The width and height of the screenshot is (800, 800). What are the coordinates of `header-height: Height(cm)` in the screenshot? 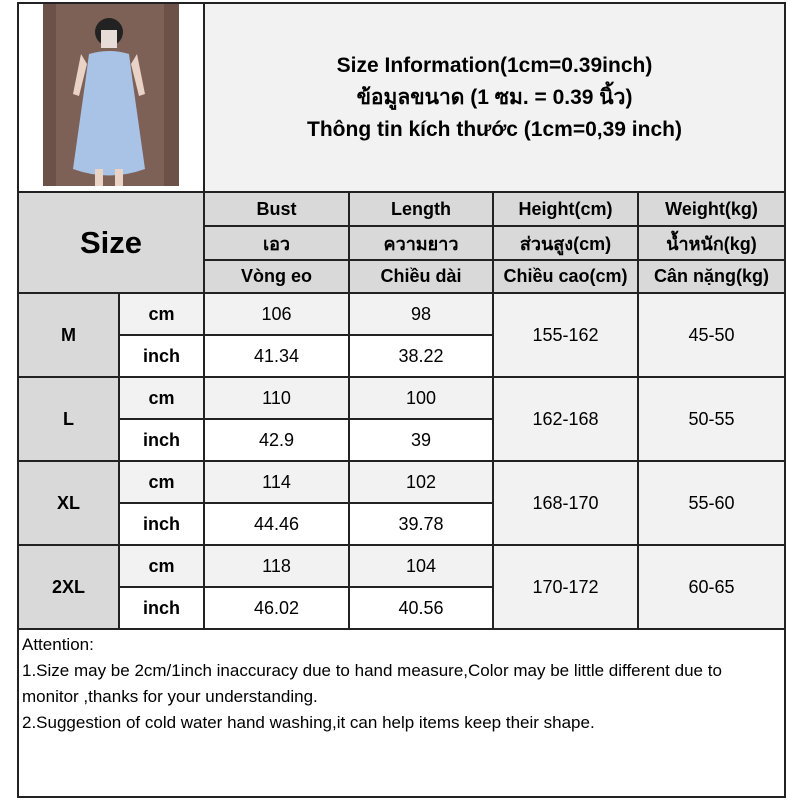 It's located at (565, 209).